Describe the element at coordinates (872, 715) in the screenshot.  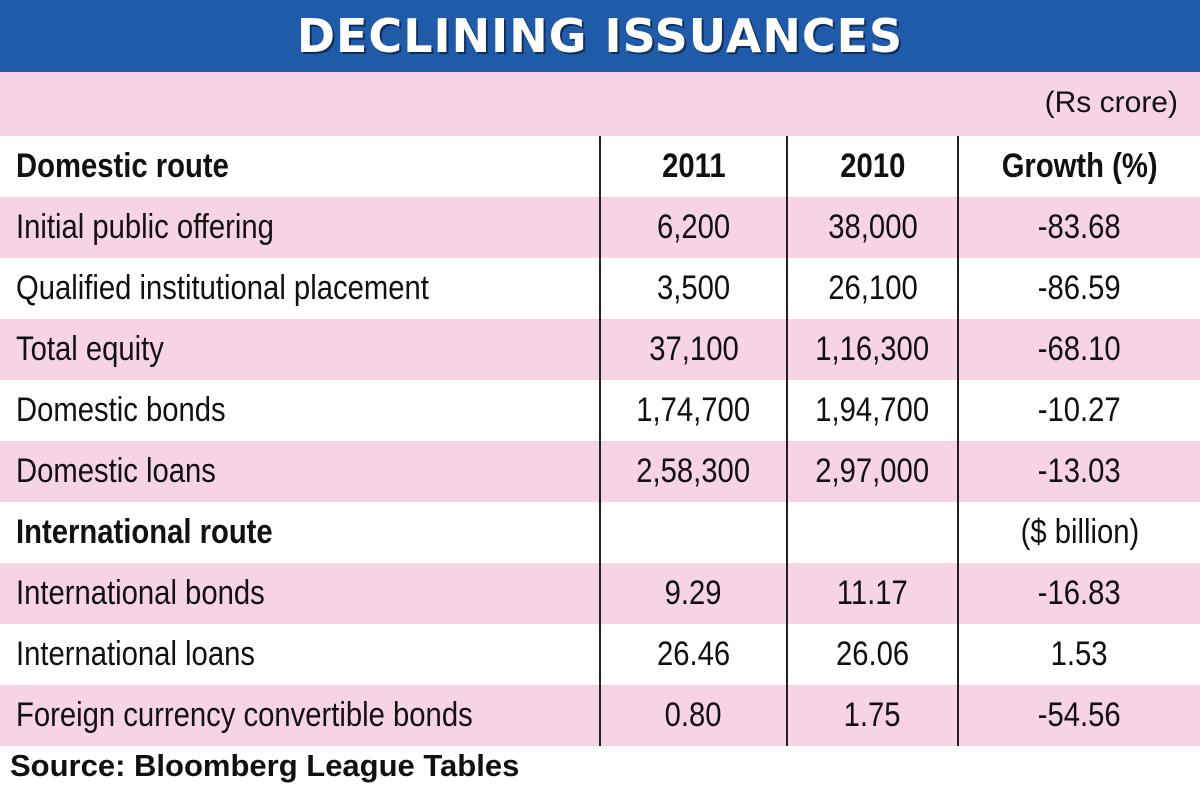
I see `value-2010: 1.75` at that location.